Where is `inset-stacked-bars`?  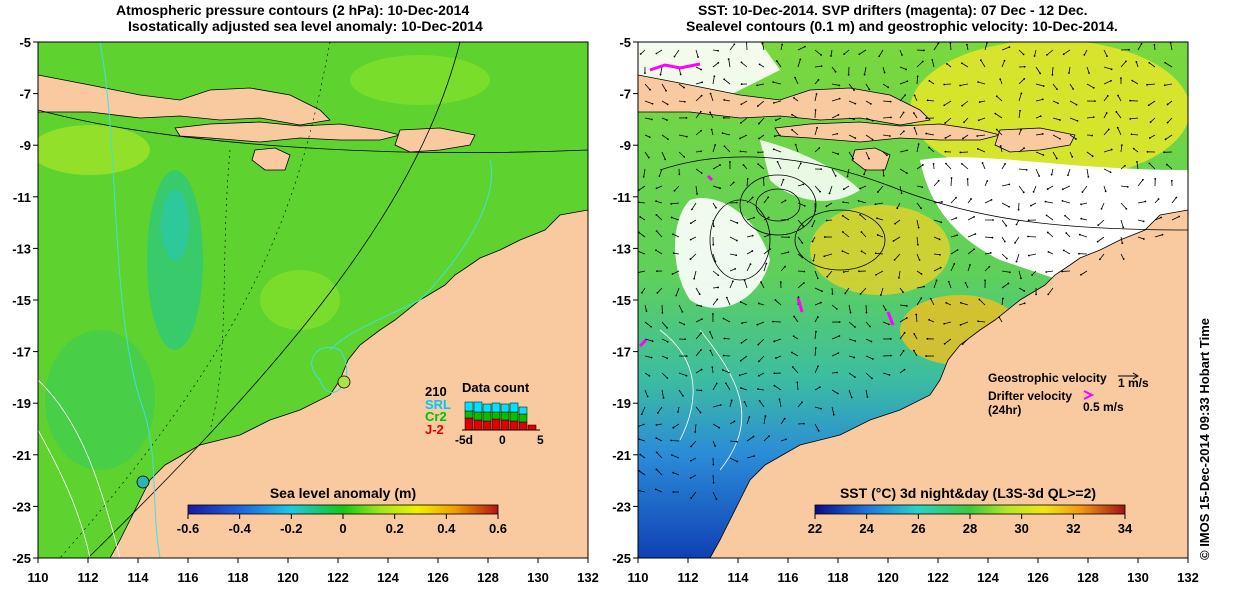
inset-stacked-bars is located at coordinates (500, 416).